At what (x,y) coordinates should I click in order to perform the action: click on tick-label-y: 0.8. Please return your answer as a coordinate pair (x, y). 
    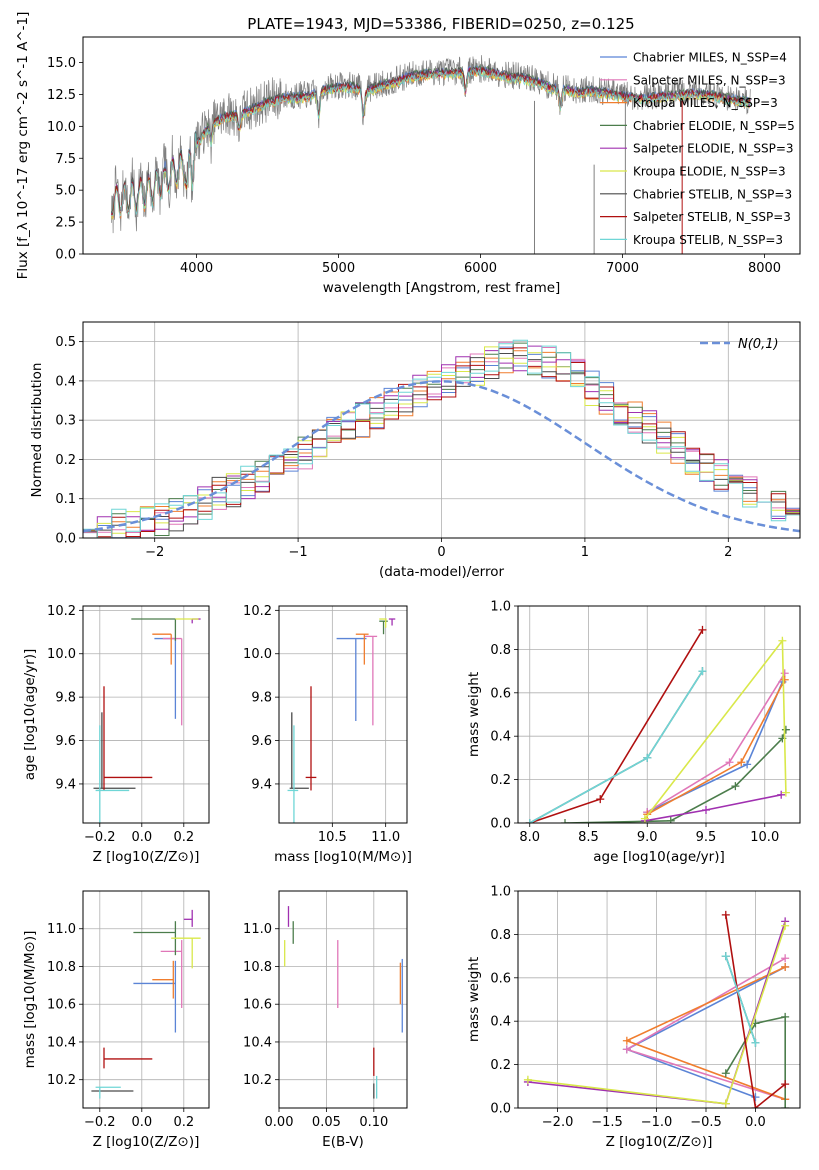
    Looking at the image, I should click on (500, 935).